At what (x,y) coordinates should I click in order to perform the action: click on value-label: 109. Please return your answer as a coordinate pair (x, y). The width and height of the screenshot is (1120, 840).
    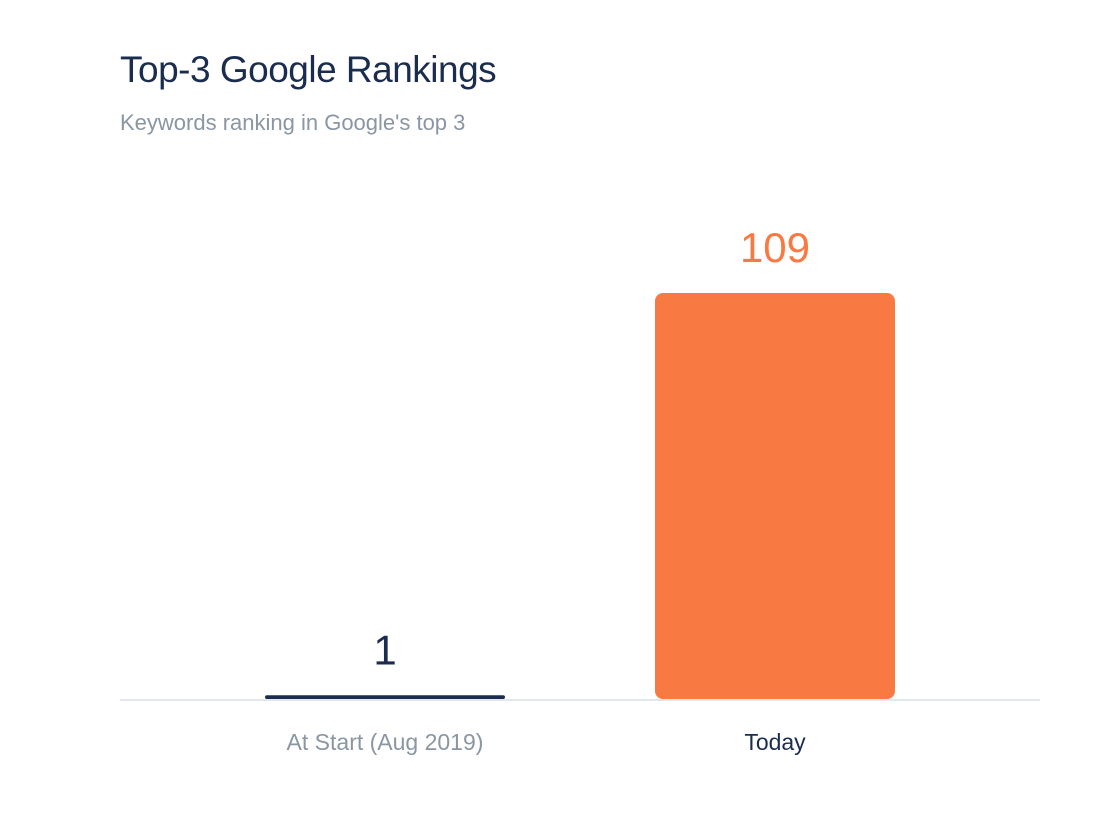
    Looking at the image, I should click on (775, 247).